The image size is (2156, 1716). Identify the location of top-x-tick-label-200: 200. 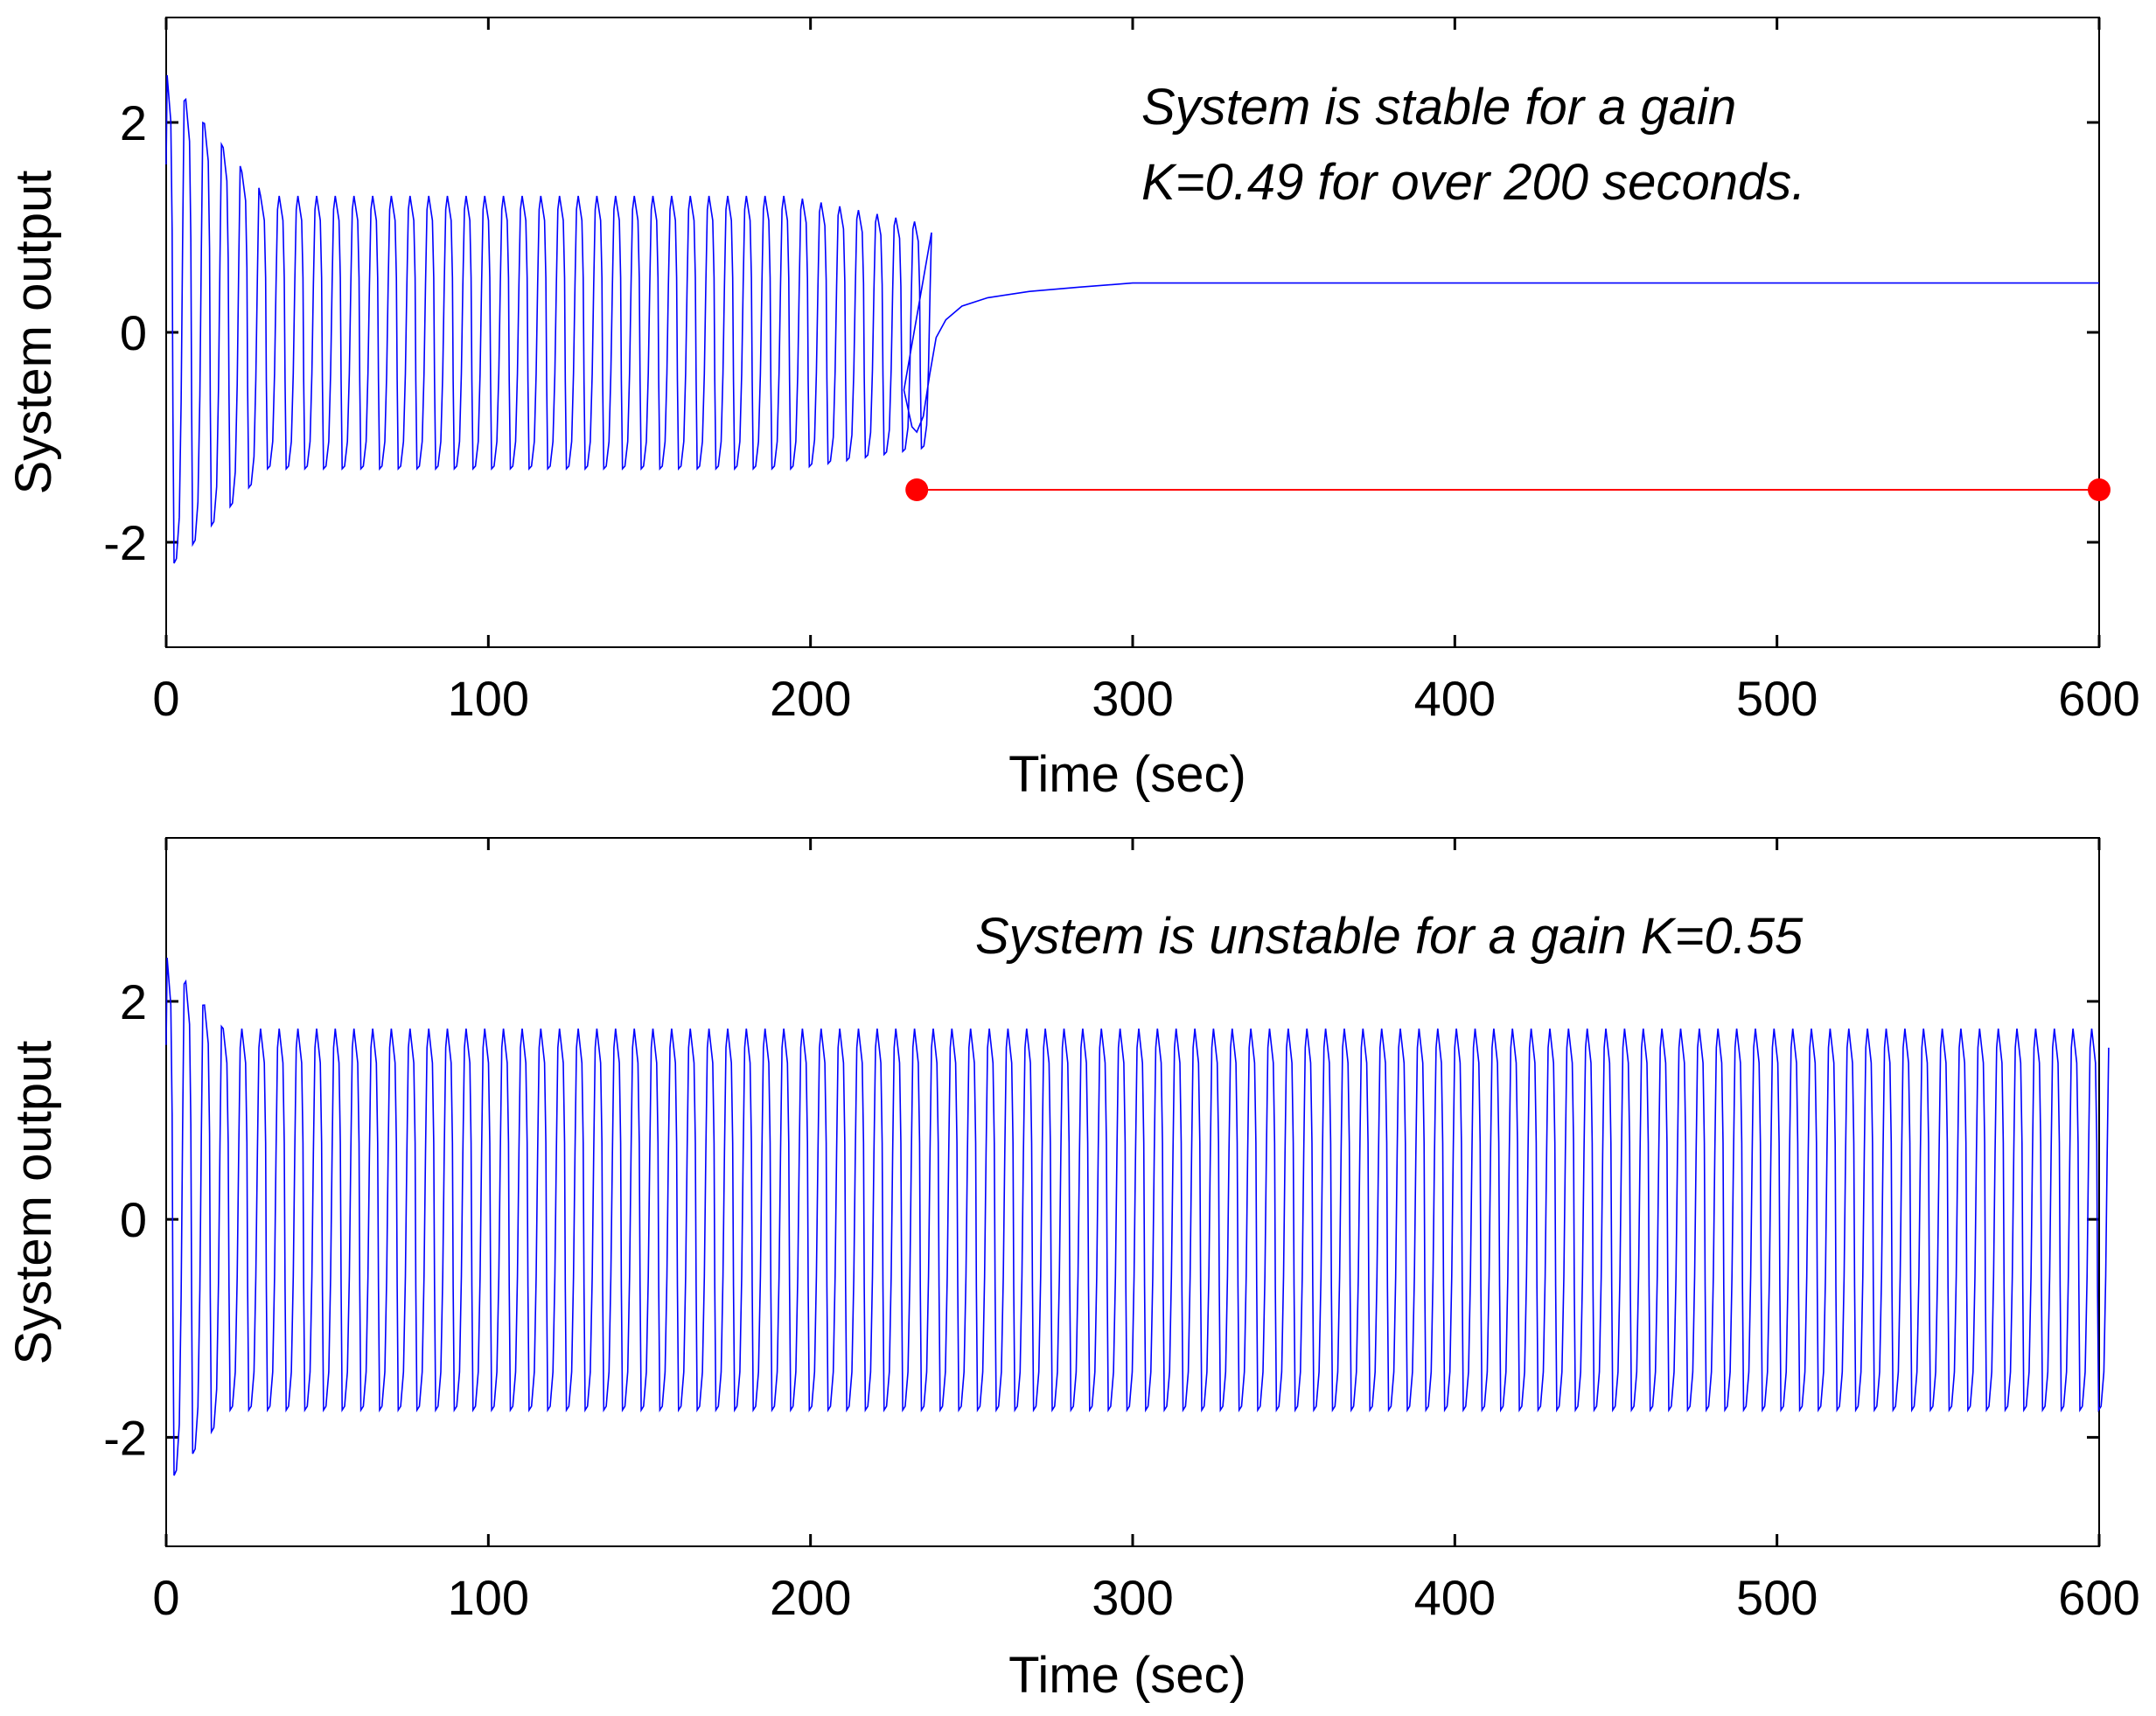
(810, 698).